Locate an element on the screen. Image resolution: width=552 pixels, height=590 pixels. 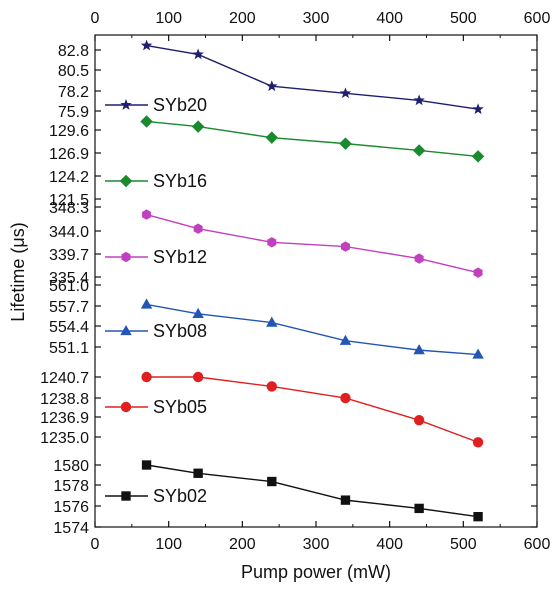
x-tick-label-bottom: 600 is located at coordinates (537, 544).